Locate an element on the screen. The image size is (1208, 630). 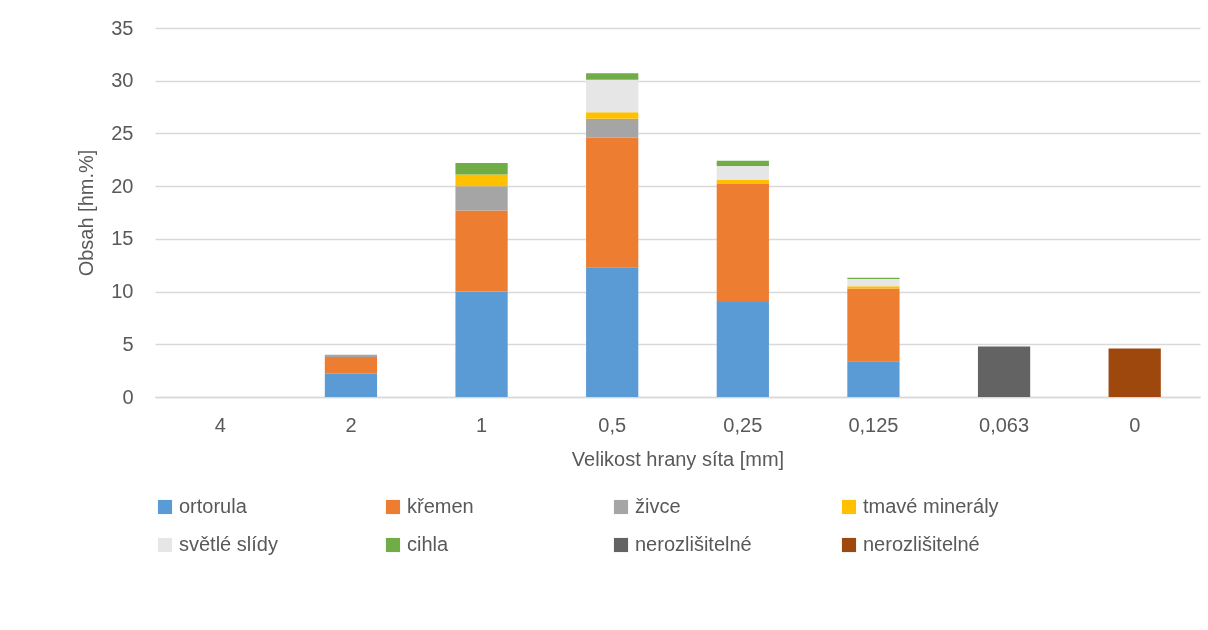
legend-label: živce is located at coordinates (658, 506).